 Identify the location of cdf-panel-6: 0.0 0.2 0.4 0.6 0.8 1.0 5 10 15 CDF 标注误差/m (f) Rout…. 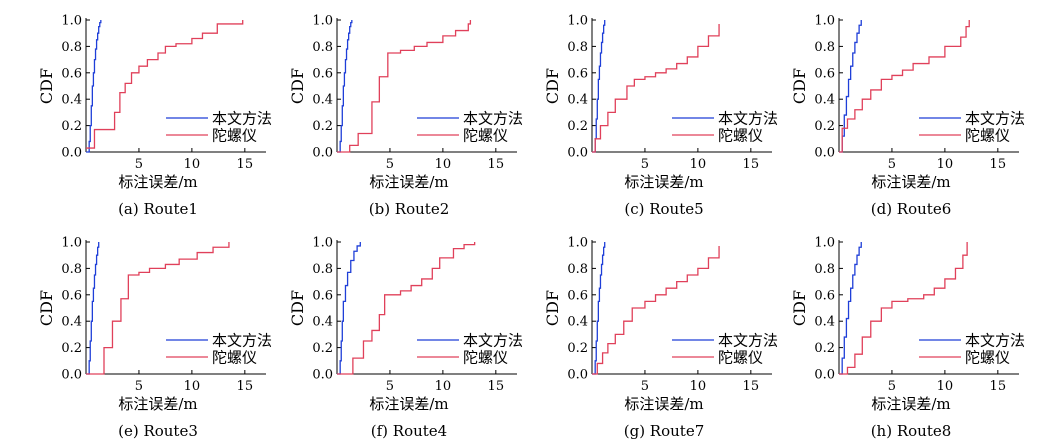
(405, 338).